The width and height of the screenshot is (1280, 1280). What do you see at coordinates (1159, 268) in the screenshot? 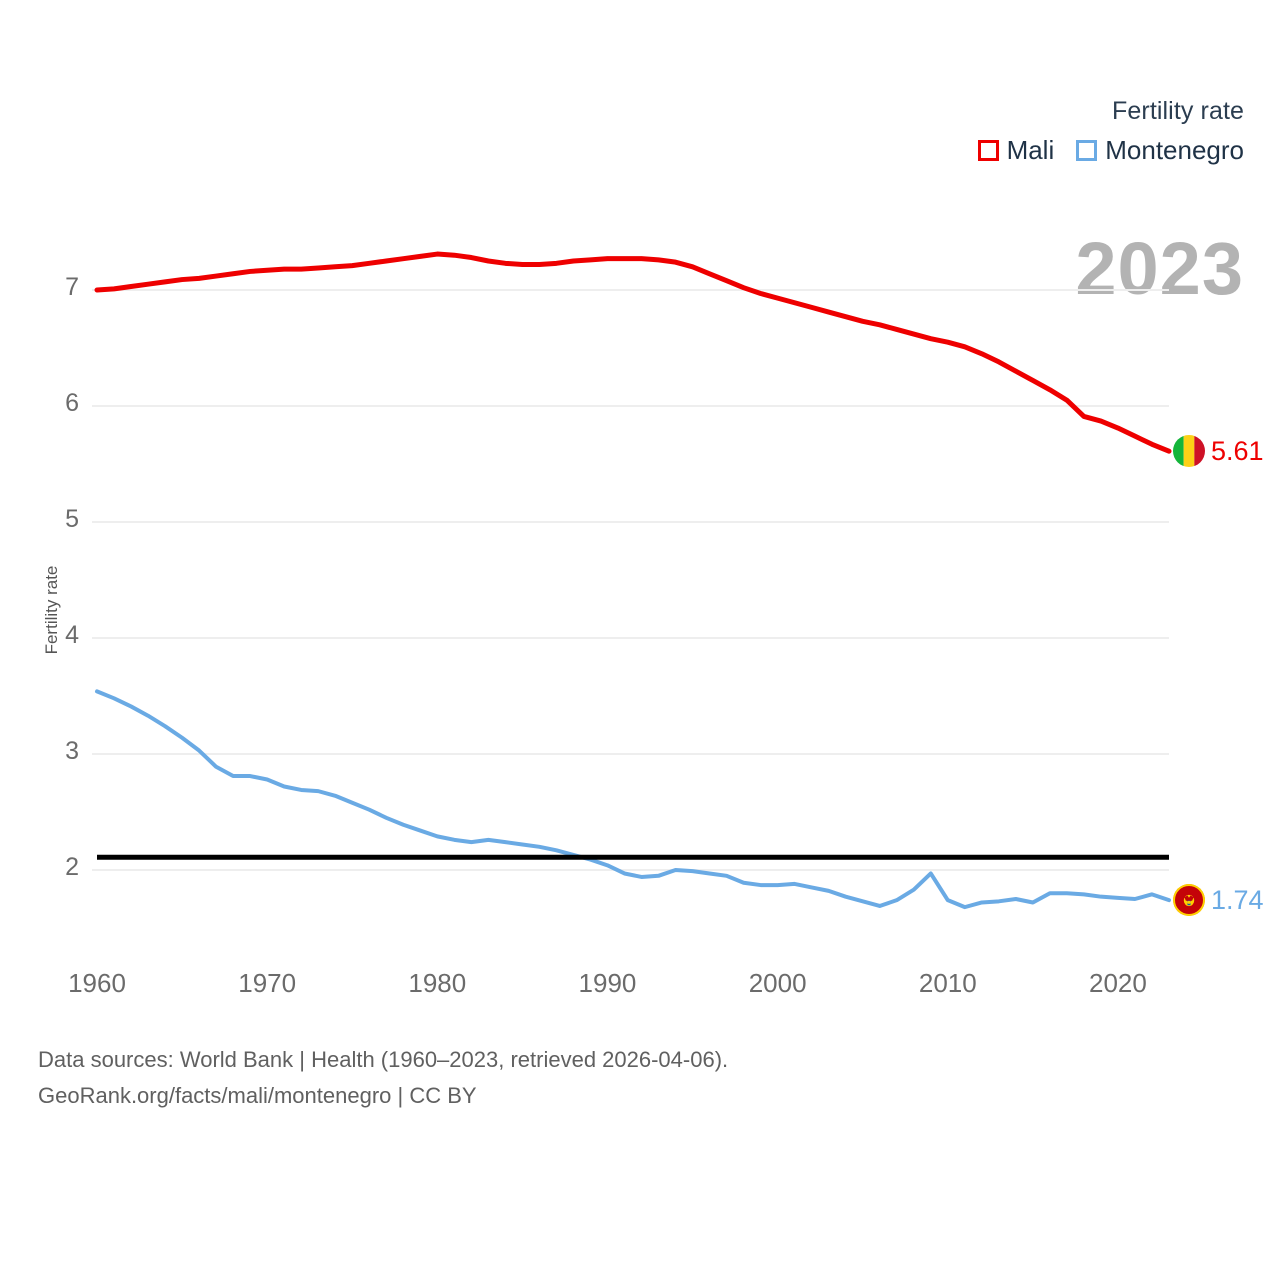
I see `year-watermark: 2023` at bounding box center [1159, 268].